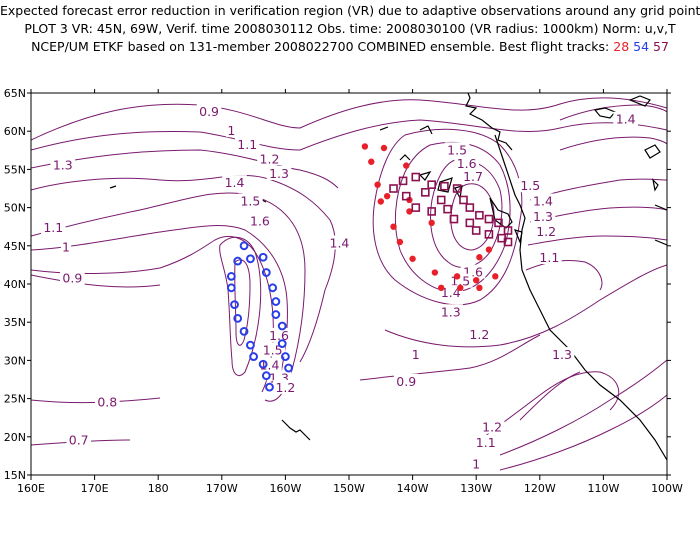  I want to click on lat-label: 55N, so click(15, 169).